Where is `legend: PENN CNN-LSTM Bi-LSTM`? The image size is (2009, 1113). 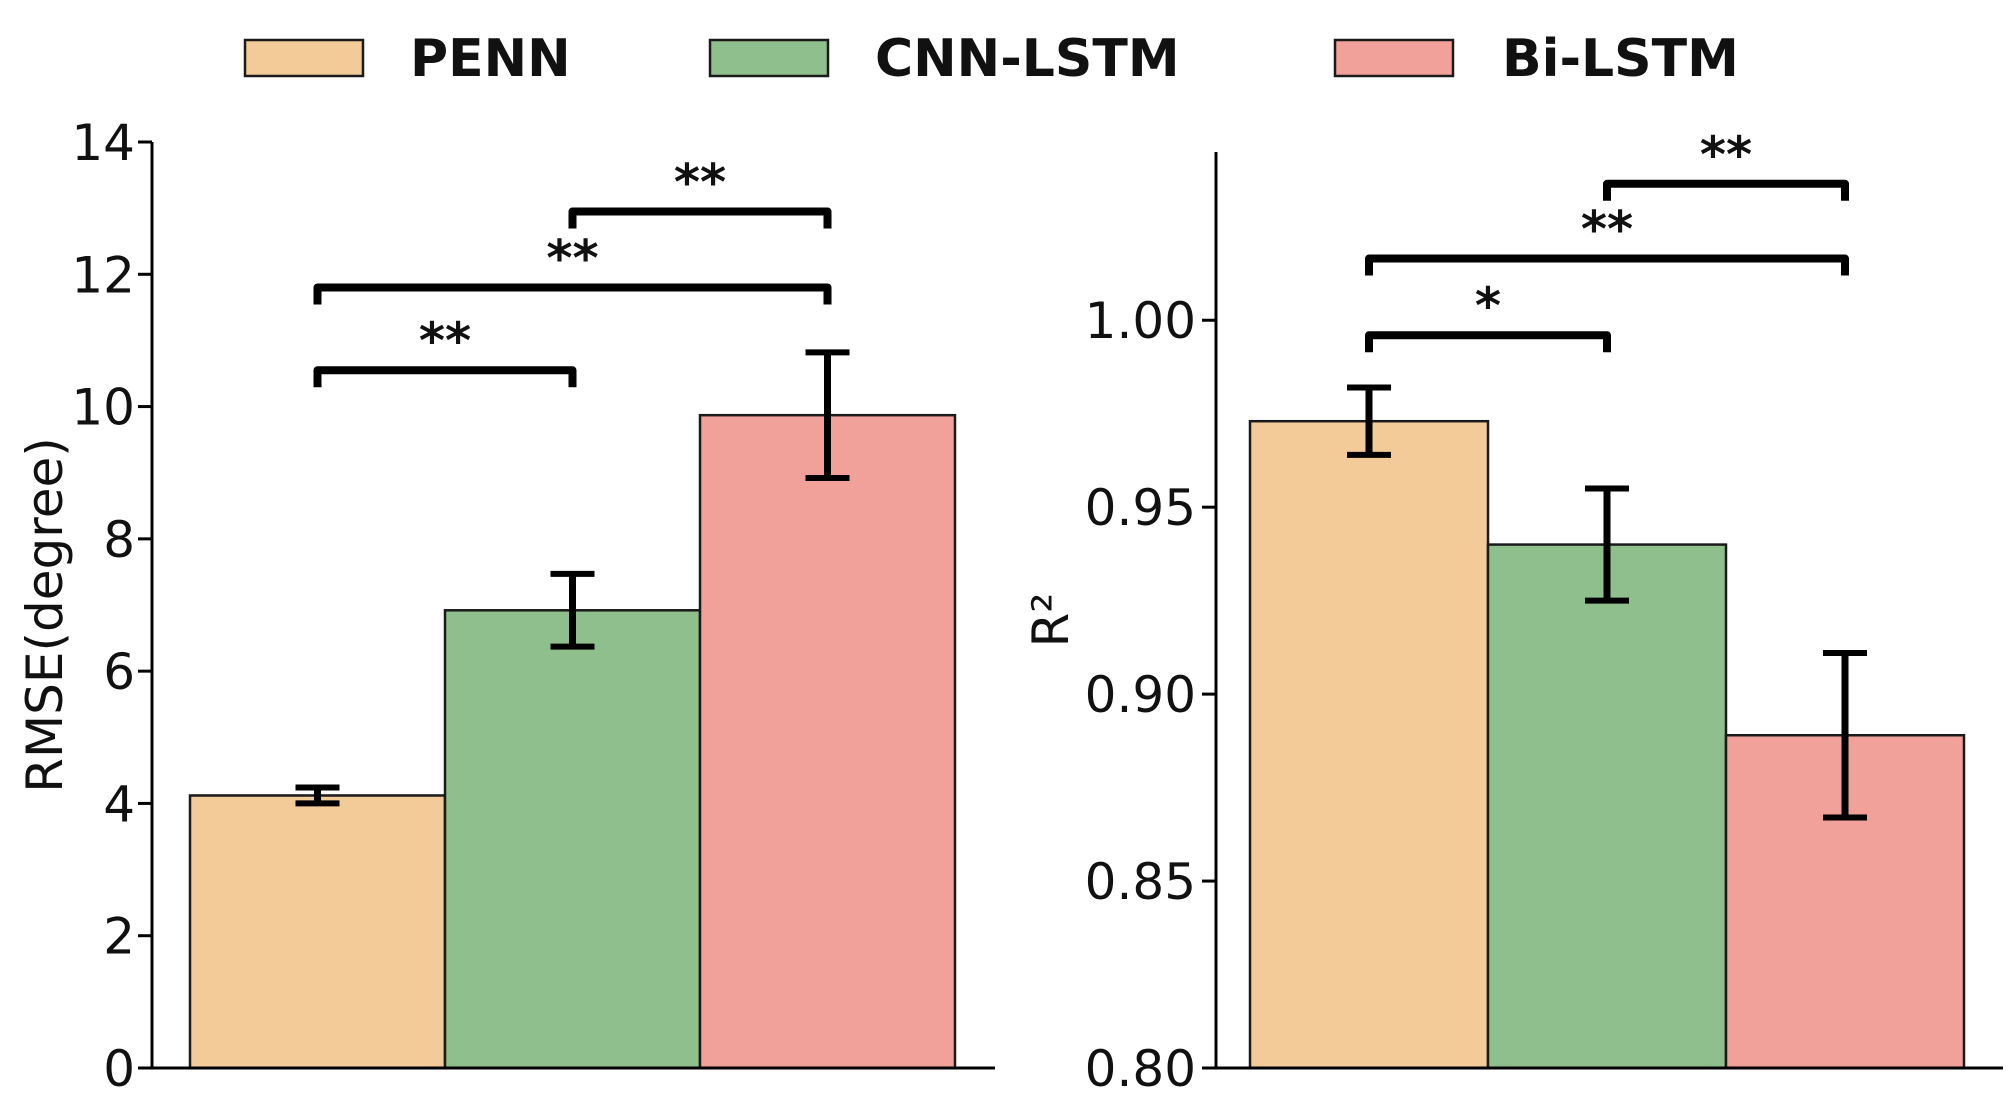 legend: PENN CNN-LSTM Bi-LSTM is located at coordinates (991, 59).